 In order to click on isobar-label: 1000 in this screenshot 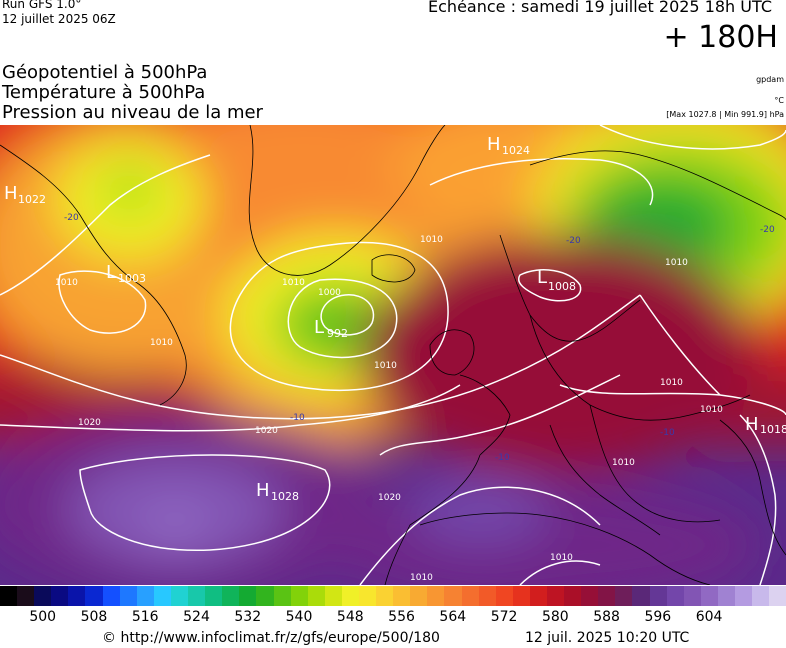, I will do `click(329, 293)`.